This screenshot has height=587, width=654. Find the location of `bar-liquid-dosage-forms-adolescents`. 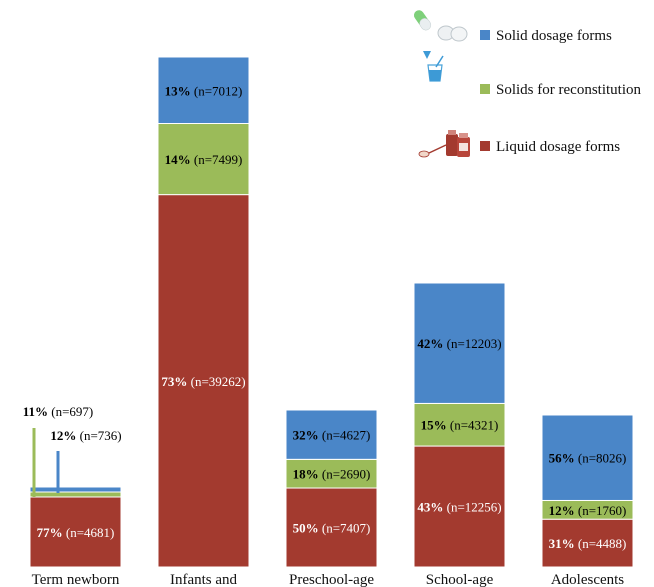

bar-liquid-dosage-forms-adolescents is located at coordinates (587, 543).